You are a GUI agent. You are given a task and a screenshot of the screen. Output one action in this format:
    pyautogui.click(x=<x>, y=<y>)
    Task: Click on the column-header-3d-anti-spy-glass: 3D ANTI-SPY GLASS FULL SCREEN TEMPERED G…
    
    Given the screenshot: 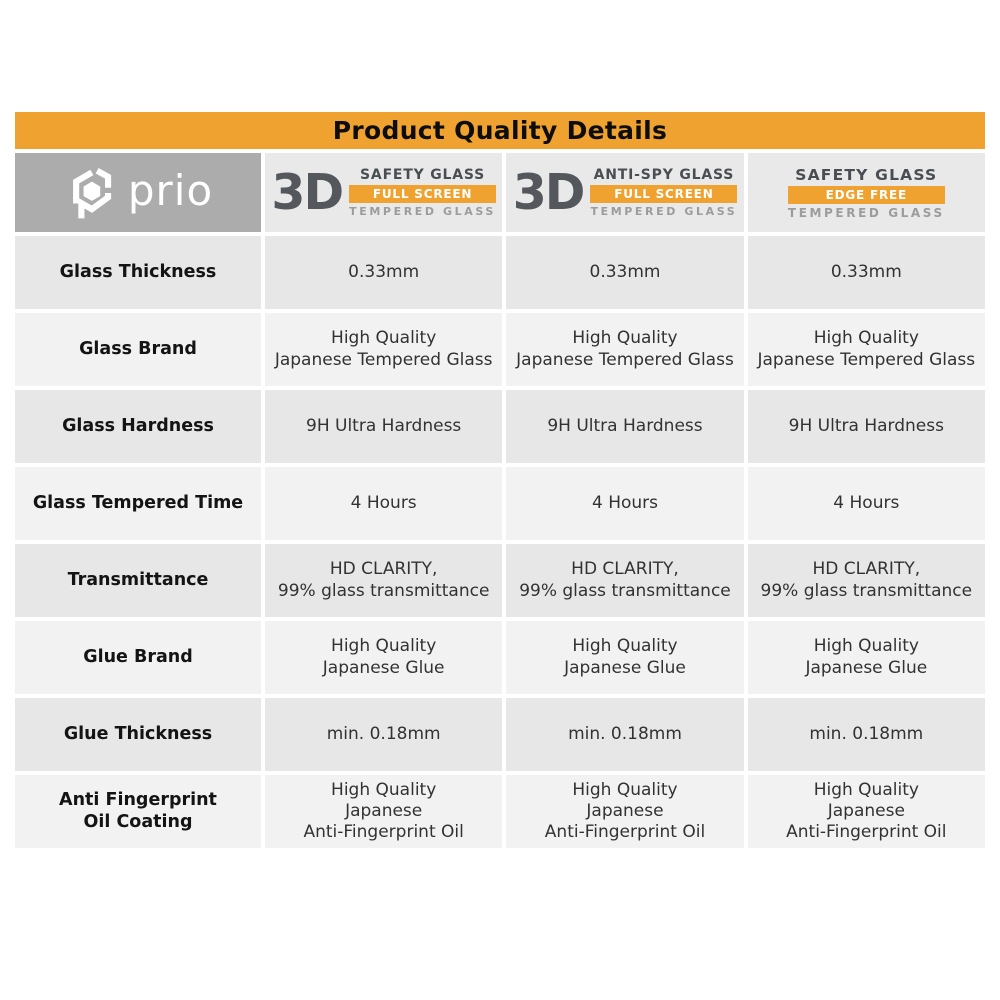 What is the action you would take?
    pyautogui.click(x=625, y=192)
    